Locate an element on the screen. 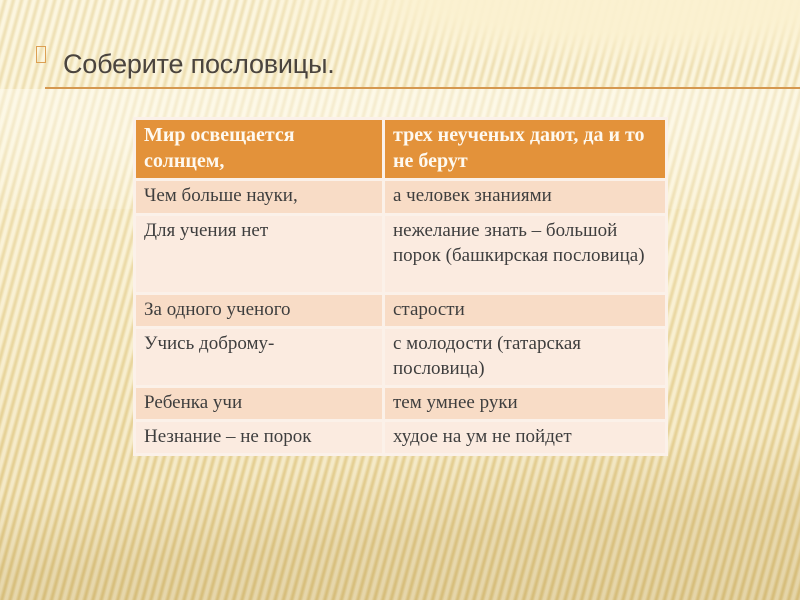 The image size is (800, 600). slide-title: Соберите пословицы. is located at coordinates (199, 64).